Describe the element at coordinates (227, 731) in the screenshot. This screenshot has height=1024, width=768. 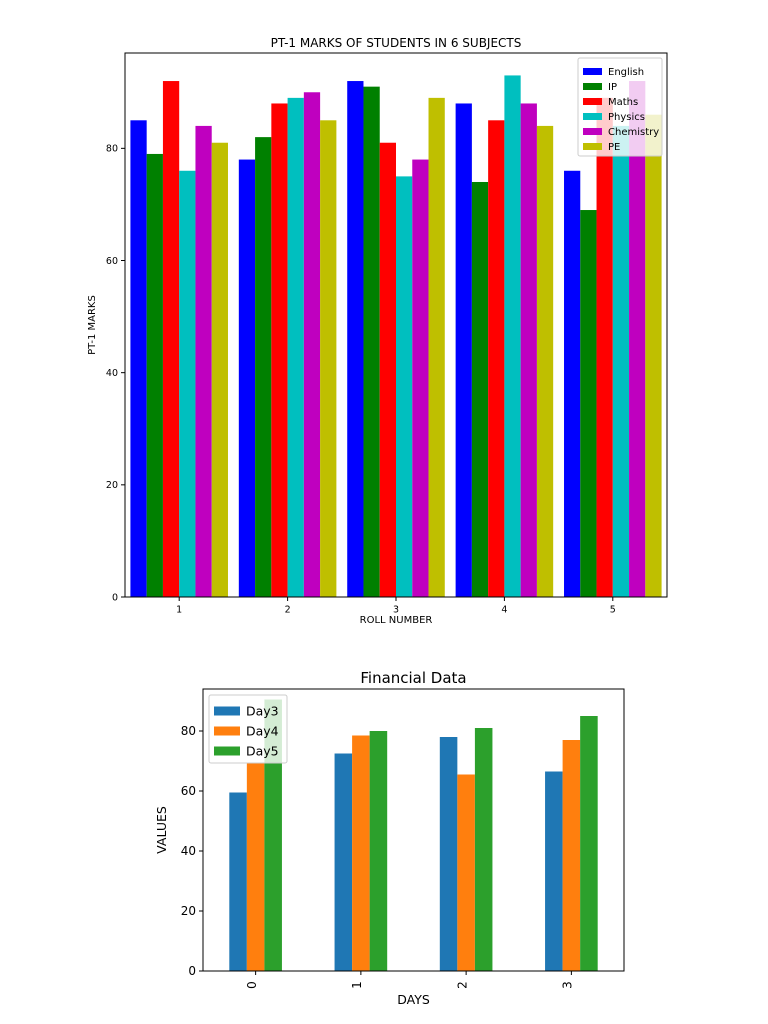
I see `legend-swatch-day4` at that location.